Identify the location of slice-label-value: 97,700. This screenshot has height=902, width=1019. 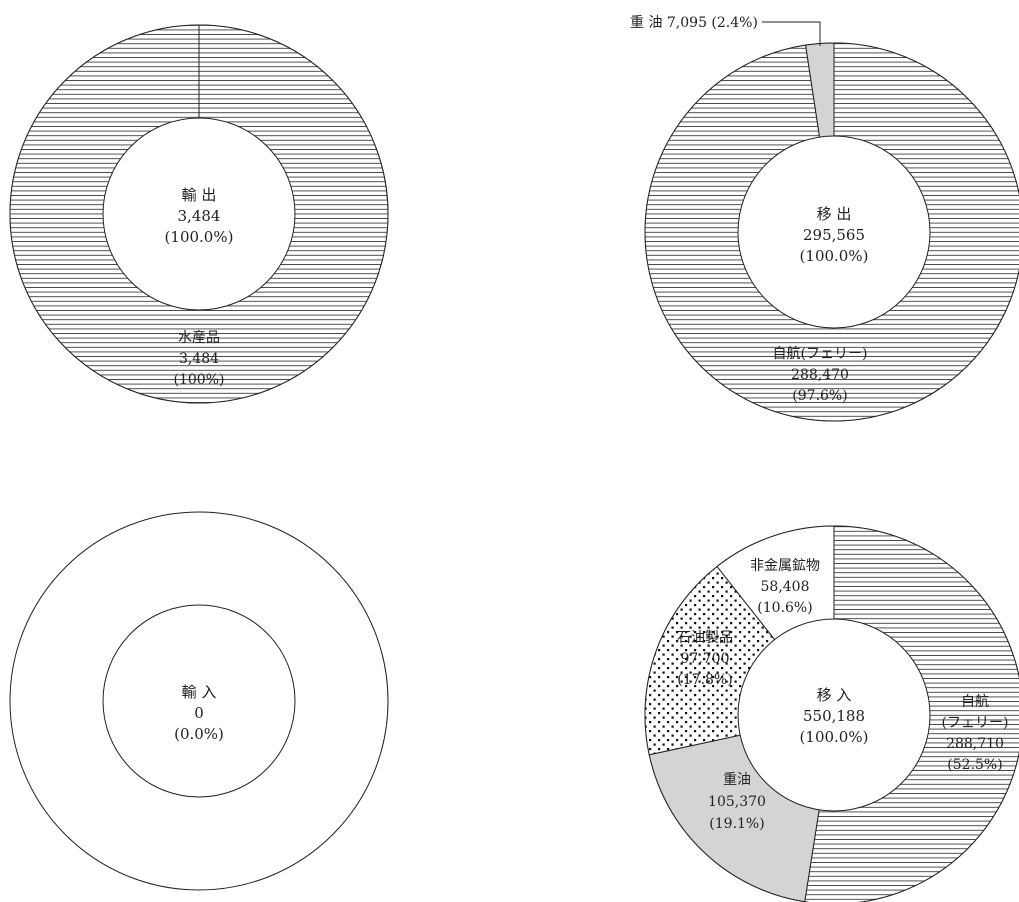
(705, 659).